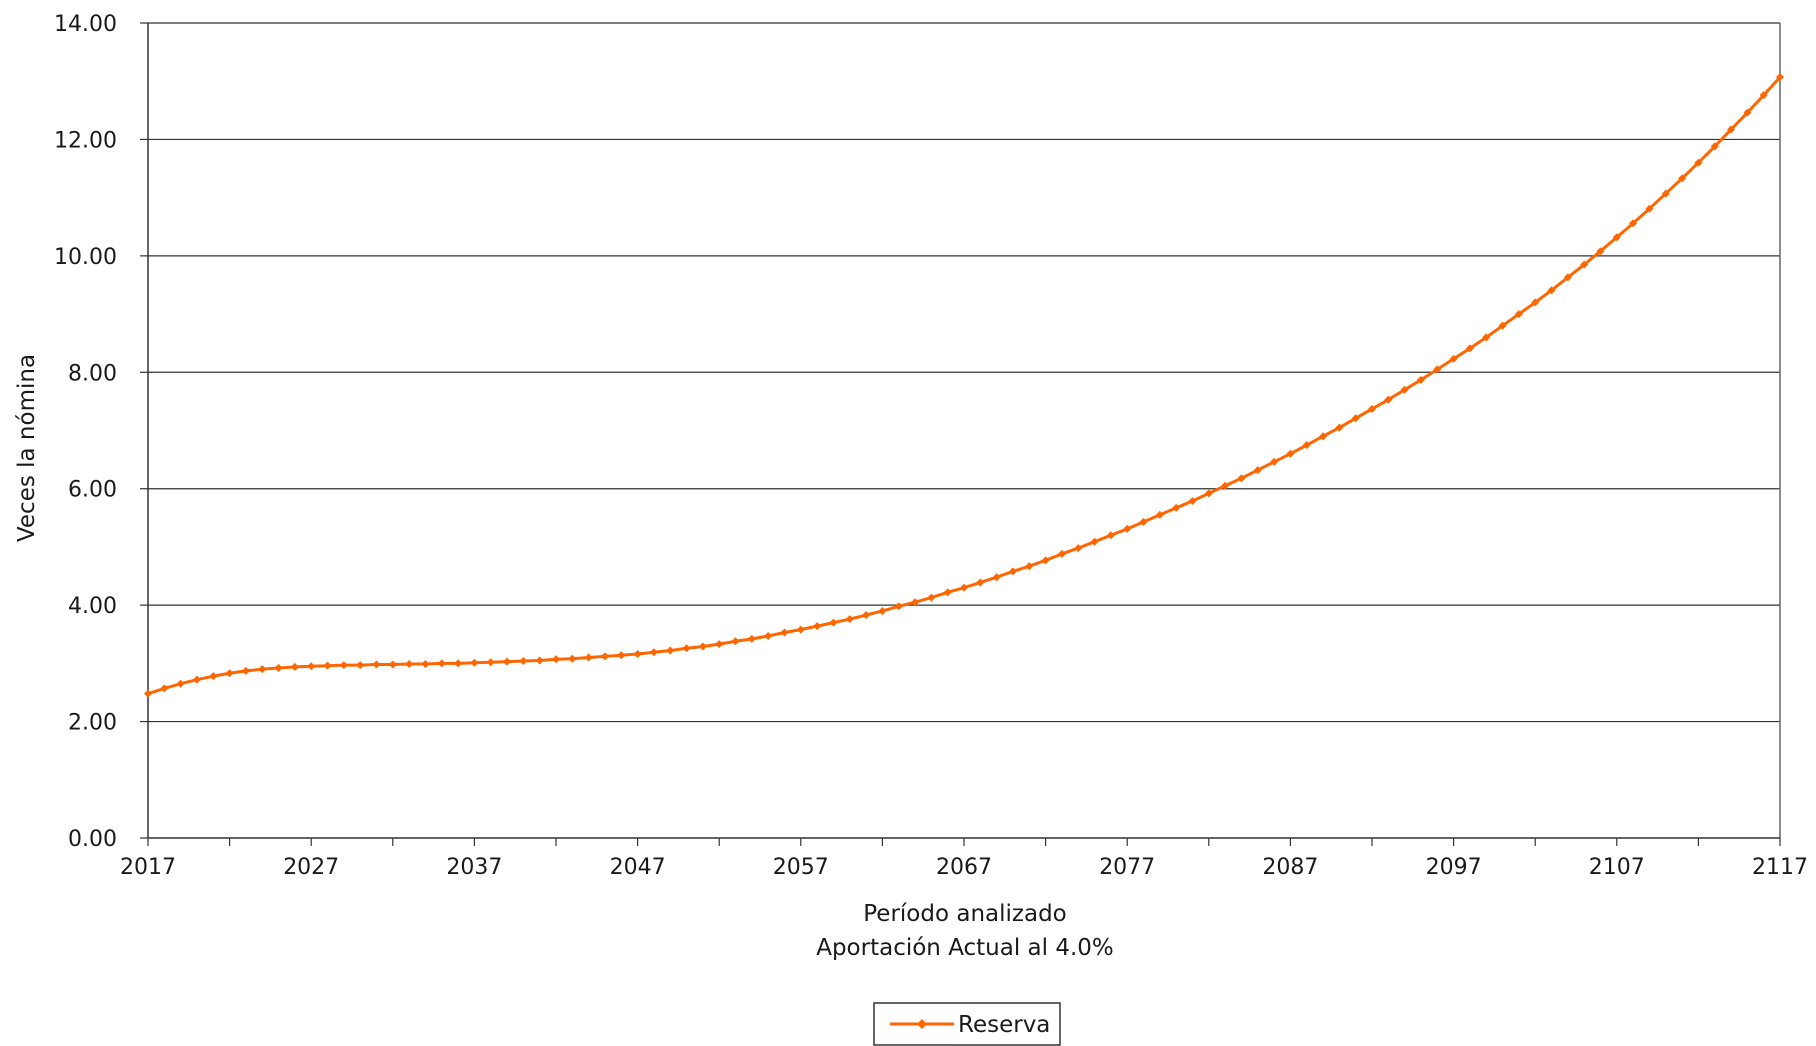  I want to click on legend-label: Reserva, so click(1004, 1025).